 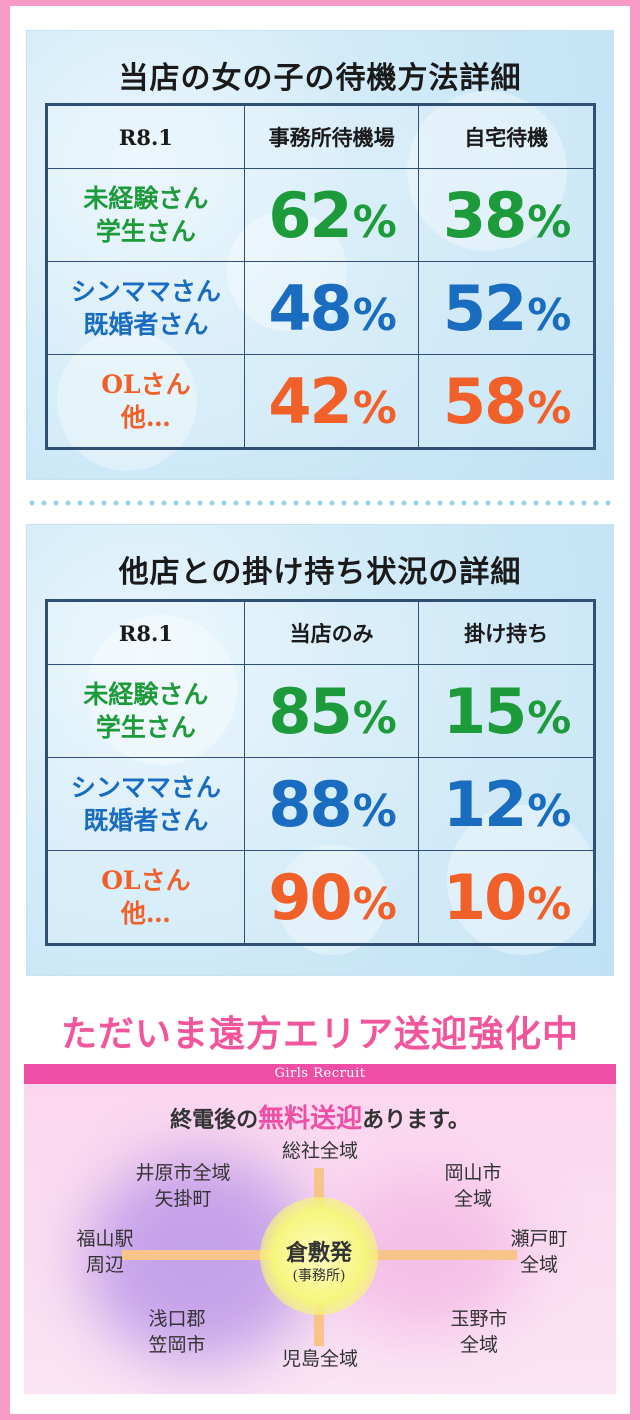 I want to click on kurashiki-origin-marker: 倉敷発 (事務所), so click(x=319, y=1256).